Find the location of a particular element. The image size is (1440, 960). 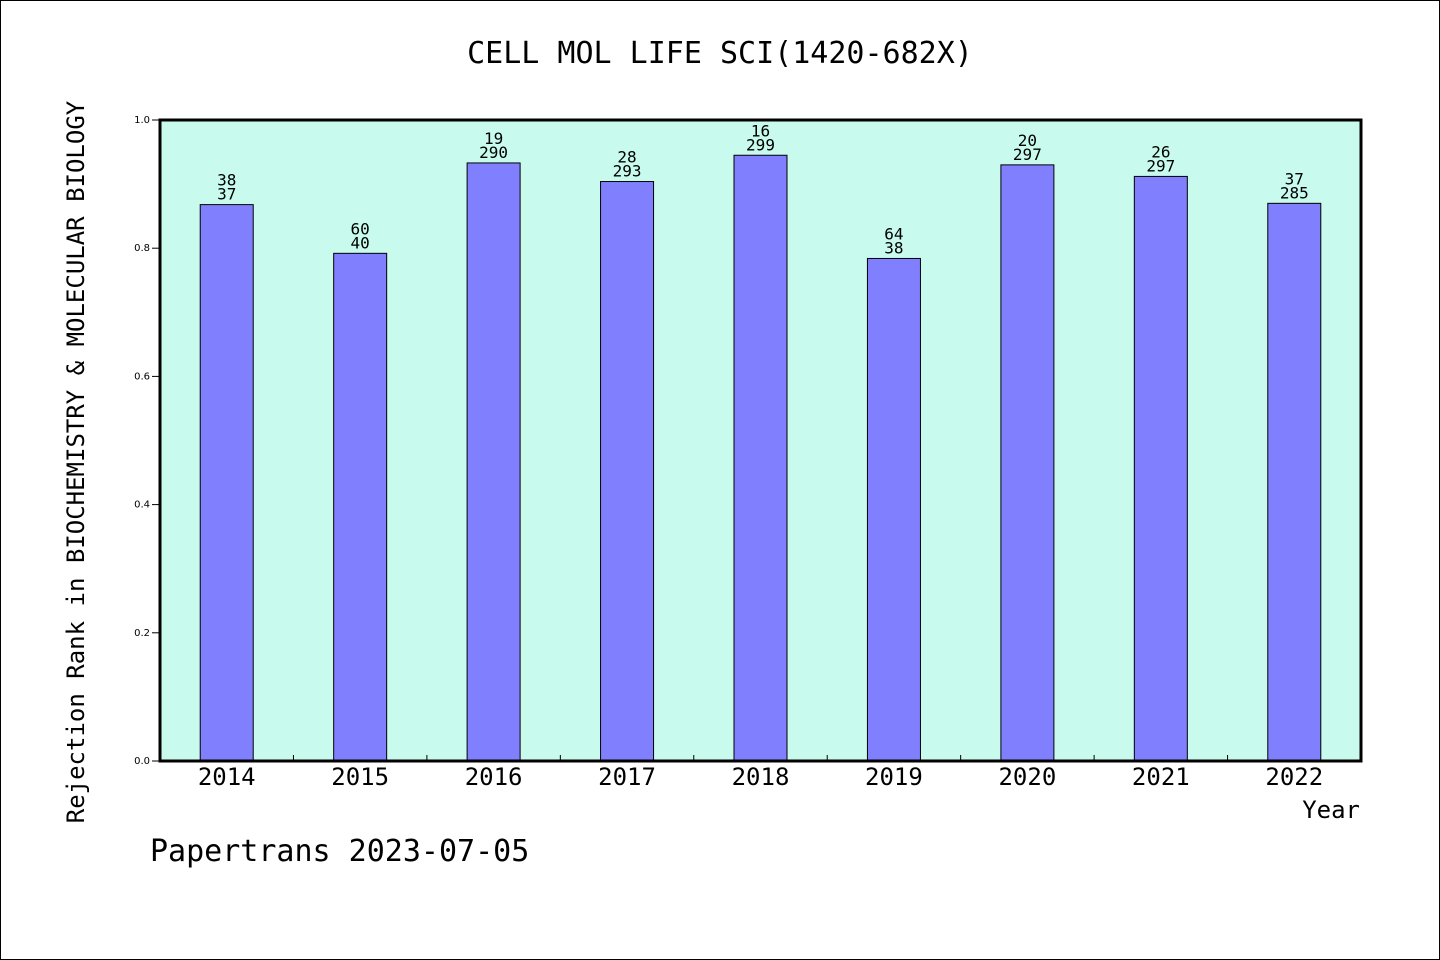

bar-2015 is located at coordinates (360, 507).